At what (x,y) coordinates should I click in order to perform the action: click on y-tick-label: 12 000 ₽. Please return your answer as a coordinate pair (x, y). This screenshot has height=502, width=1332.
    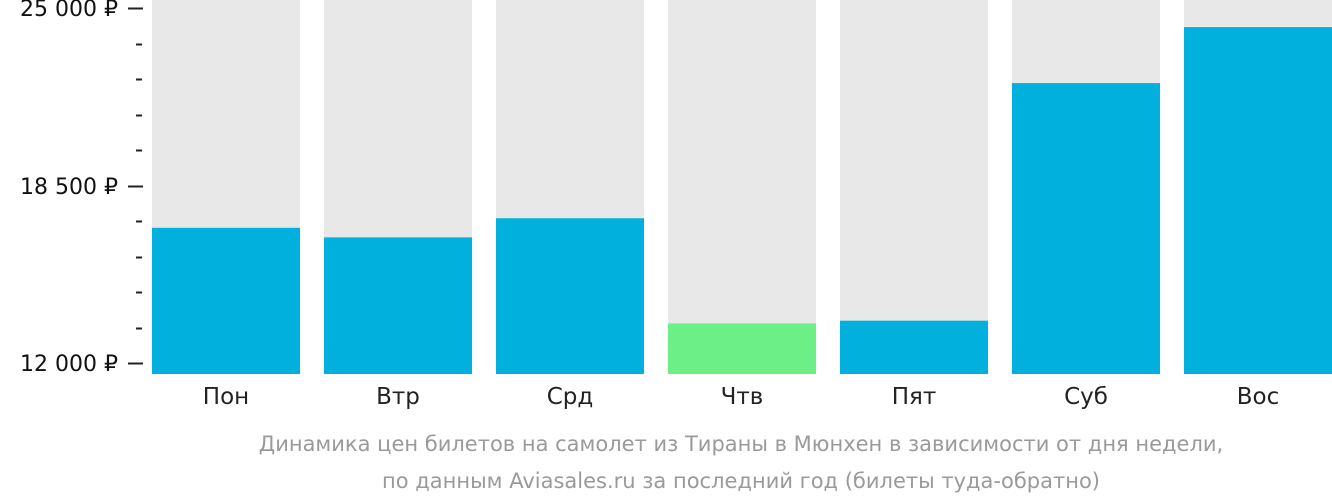
    Looking at the image, I should click on (69, 364).